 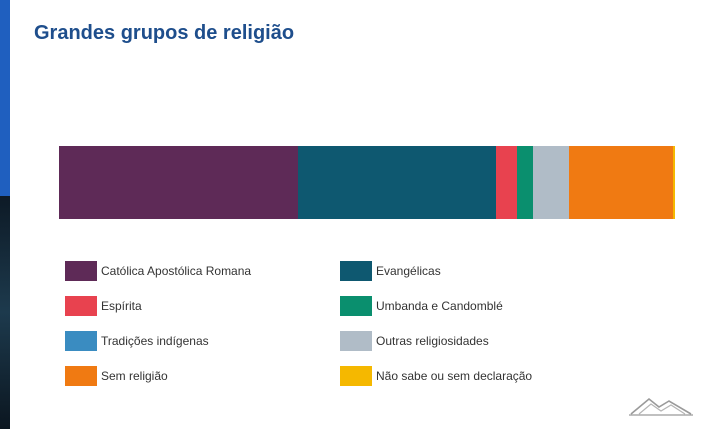 What do you see at coordinates (5, 312) in the screenshot?
I see `background-photo-strip` at bounding box center [5, 312].